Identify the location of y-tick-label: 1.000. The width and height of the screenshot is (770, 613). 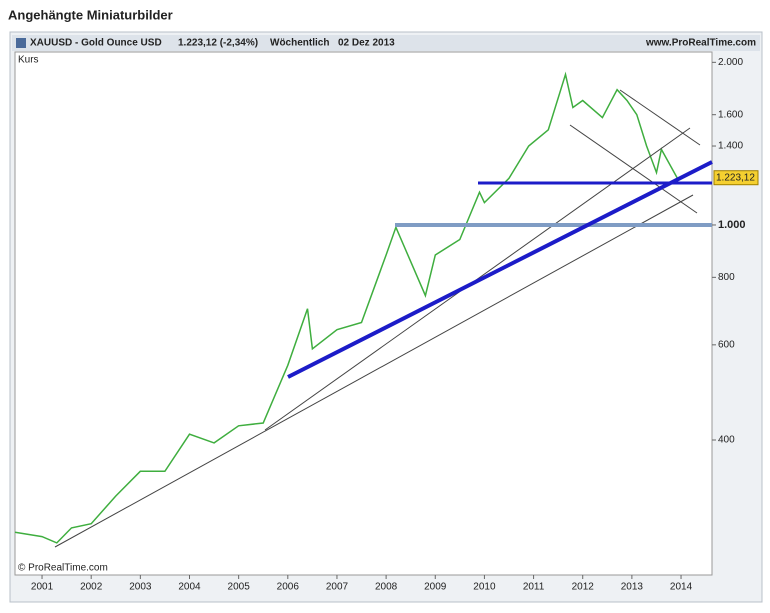
(732, 225).